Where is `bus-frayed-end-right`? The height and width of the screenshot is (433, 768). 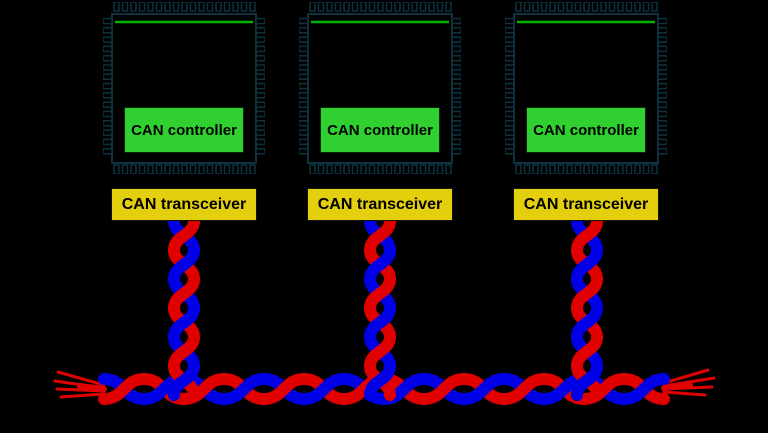
bus-frayed-end-right is located at coordinates (688, 382).